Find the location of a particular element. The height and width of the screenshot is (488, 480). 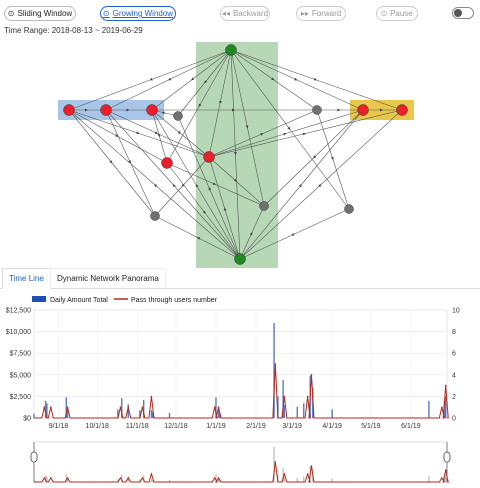

growing-window-button: ⊙ Growing Window is located at coordinates (138, 13).